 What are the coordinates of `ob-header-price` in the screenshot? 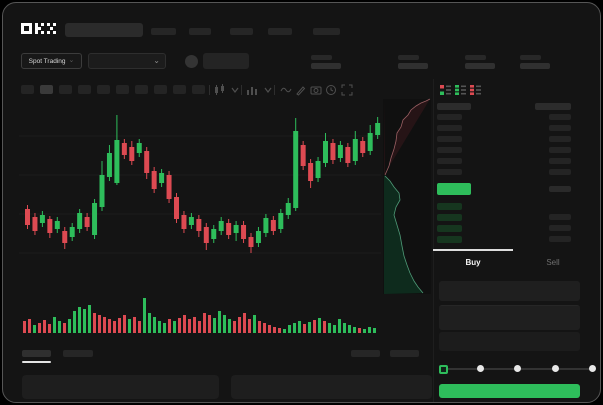 It's located at (454, 106).